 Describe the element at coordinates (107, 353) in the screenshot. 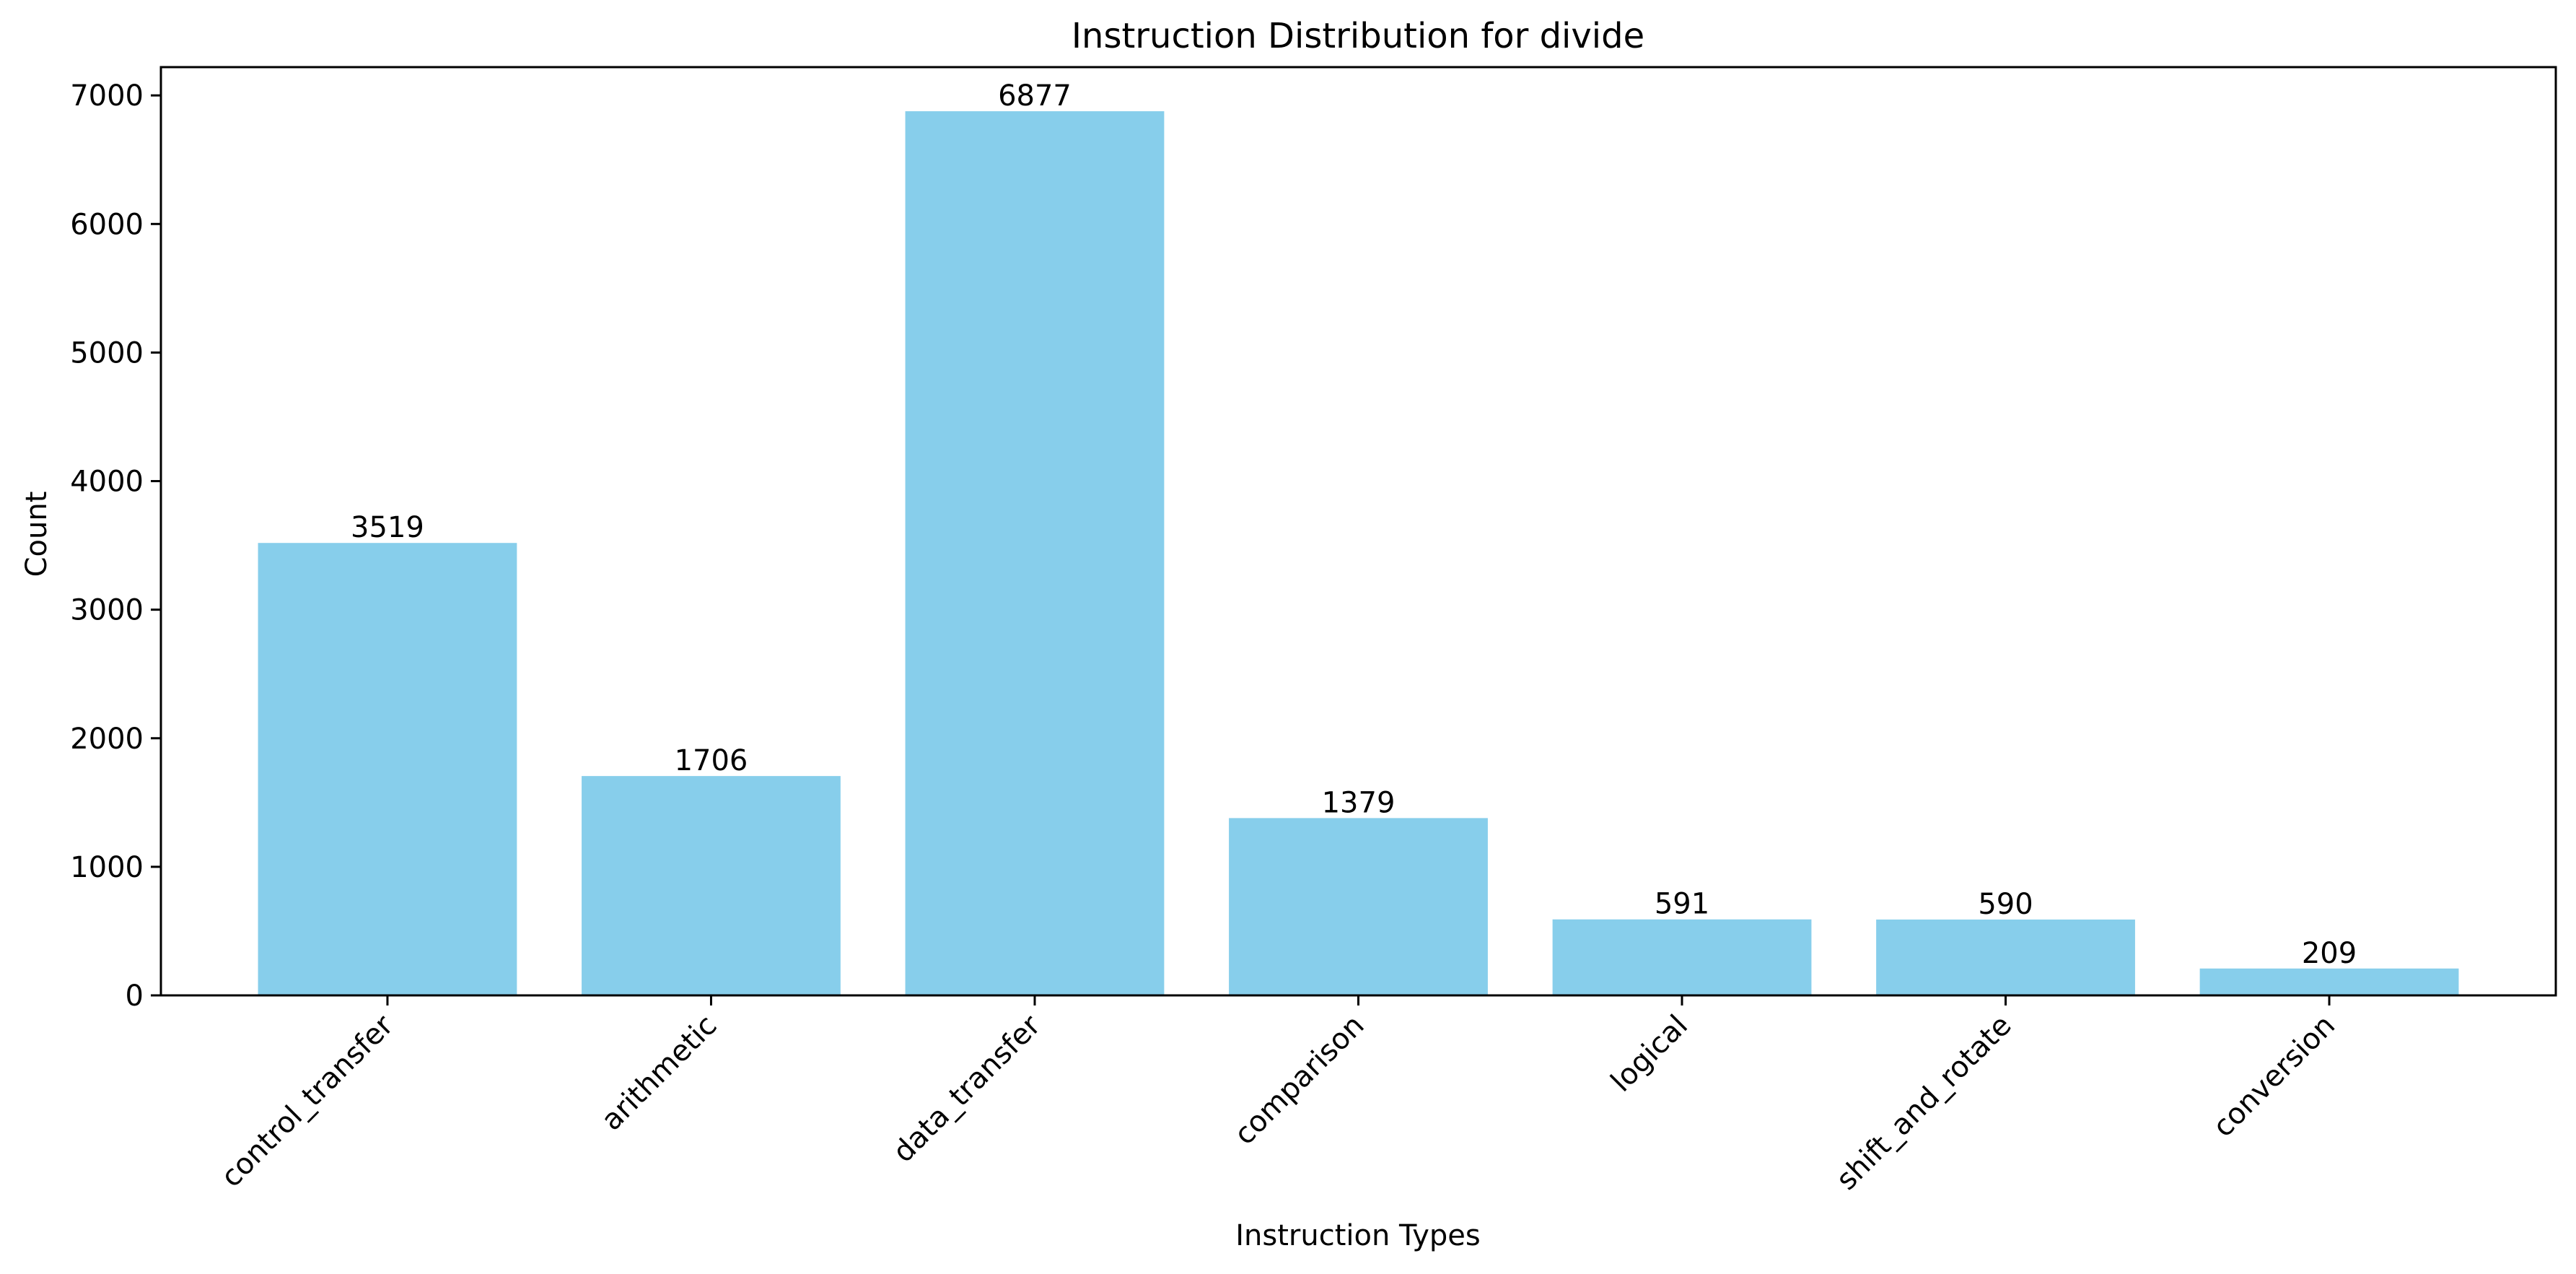

I see `y-tick-label: 5000` at that location.